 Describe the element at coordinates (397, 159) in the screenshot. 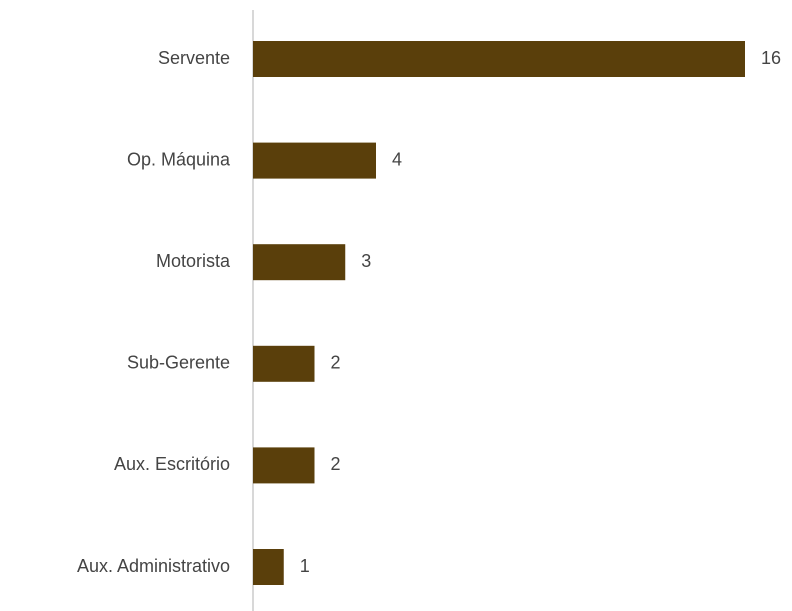

I see `data-label: 4` at that location.